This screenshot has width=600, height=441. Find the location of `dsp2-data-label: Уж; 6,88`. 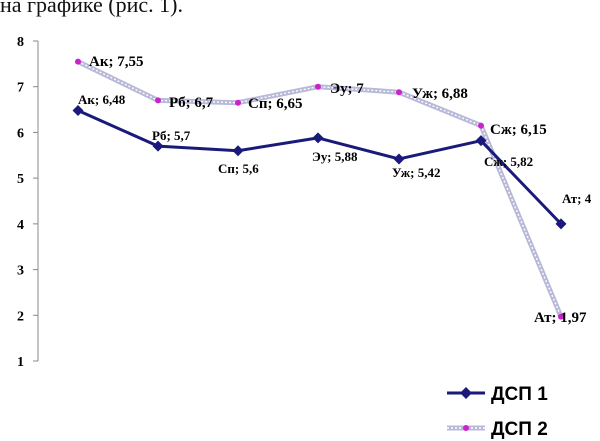

dsp2-data-label: Уж; 6,88 is located at coordinates (440, 94).